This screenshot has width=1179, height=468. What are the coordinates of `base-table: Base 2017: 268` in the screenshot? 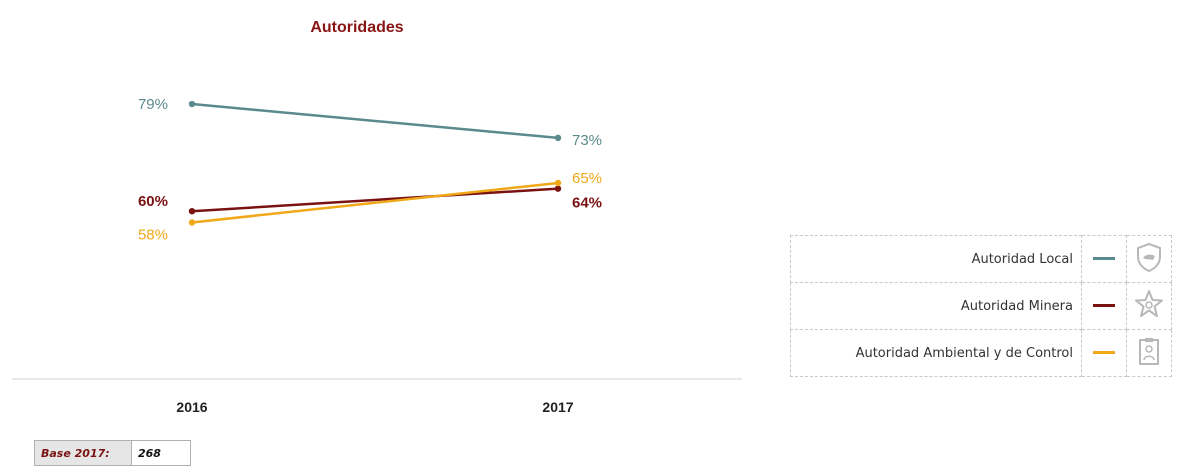 It's located at (112, 453).